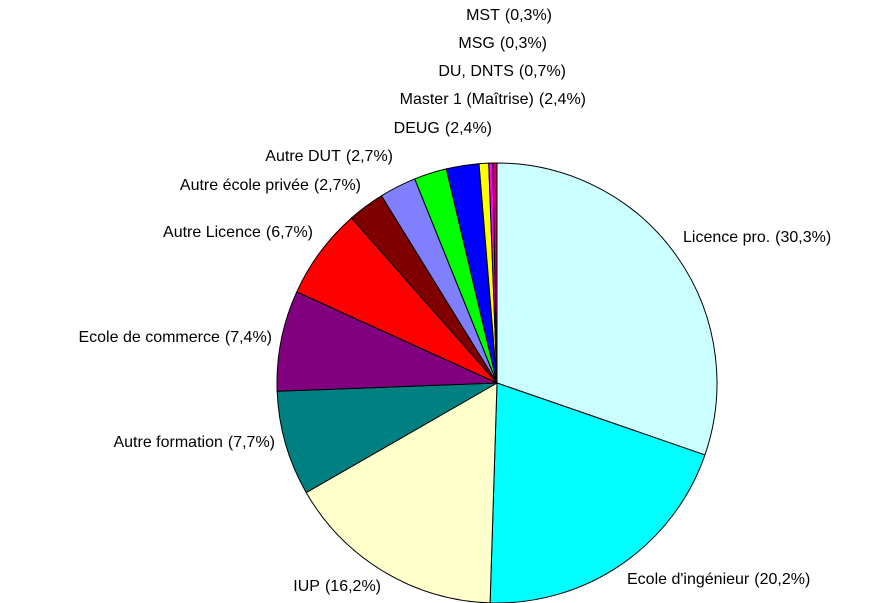  What do you see at coordinates (726, 237) in the screenshot?
I see `category-name: Licence pro.` at bounding box center [726, 237].